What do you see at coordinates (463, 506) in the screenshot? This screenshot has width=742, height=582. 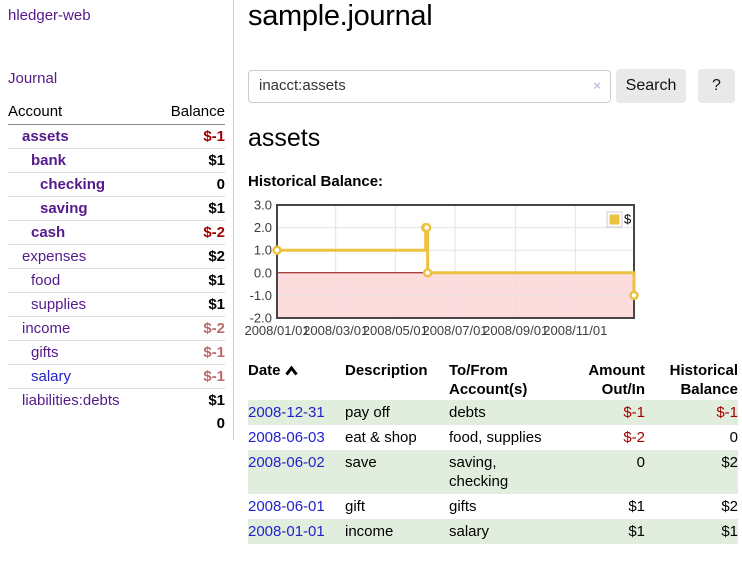 I see `transaction-accounts: gifts` at bounding box center [463, 506].